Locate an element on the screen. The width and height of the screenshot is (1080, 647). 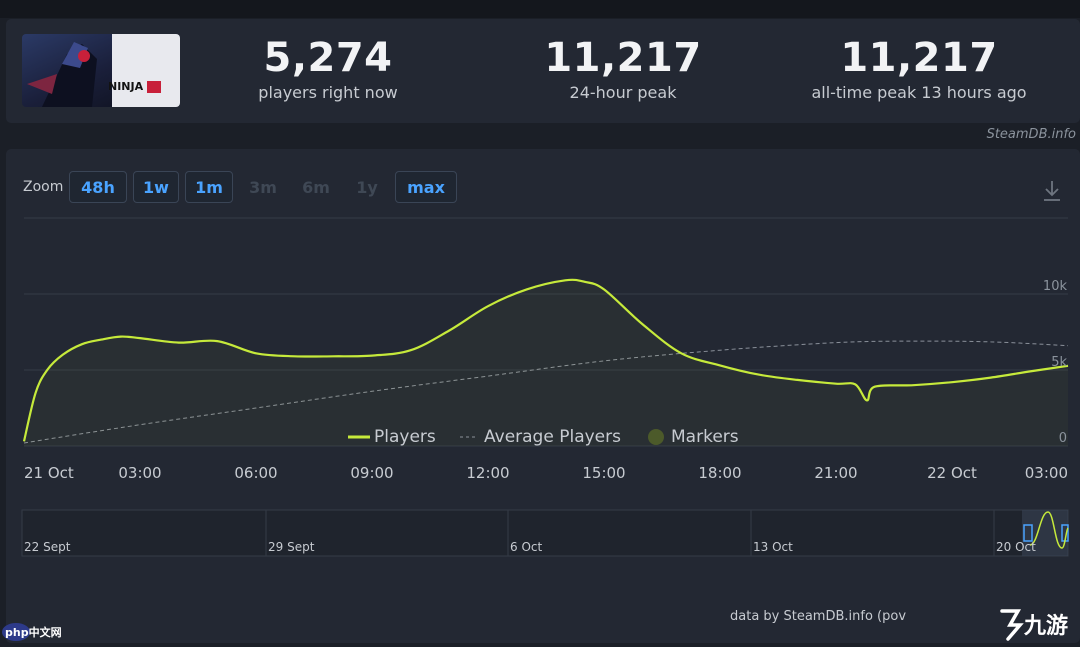
game-art: NINJA is located at coordinates (101, 70).